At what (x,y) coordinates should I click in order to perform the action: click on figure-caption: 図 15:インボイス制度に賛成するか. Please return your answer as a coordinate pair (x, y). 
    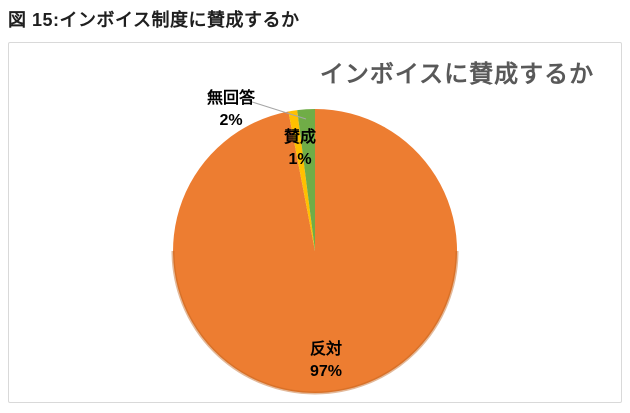
    Looking at the image, I should click on (154, 20).